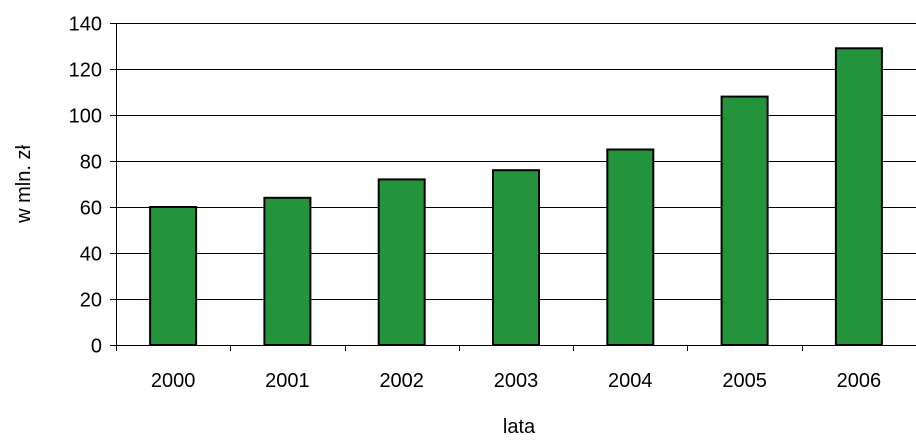 This screenshot has width=916, height=445. I want to click on x-tick-labels: 2000 2001 2002 2003 2004 2005 2006, so click(516, 381).